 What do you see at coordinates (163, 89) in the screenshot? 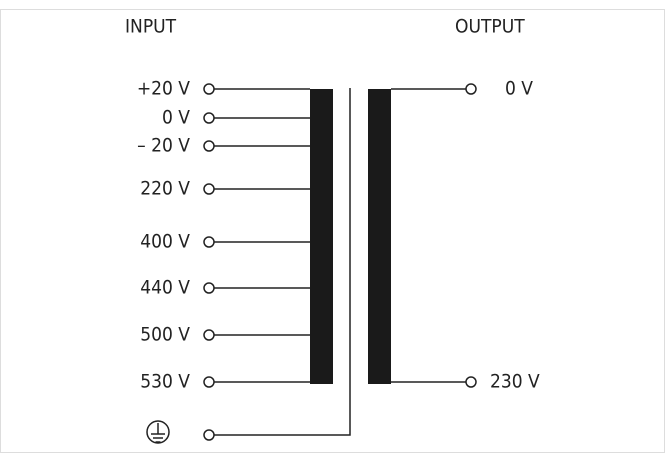
I see `input-label: +20 V` at bounding box center [163, 89].